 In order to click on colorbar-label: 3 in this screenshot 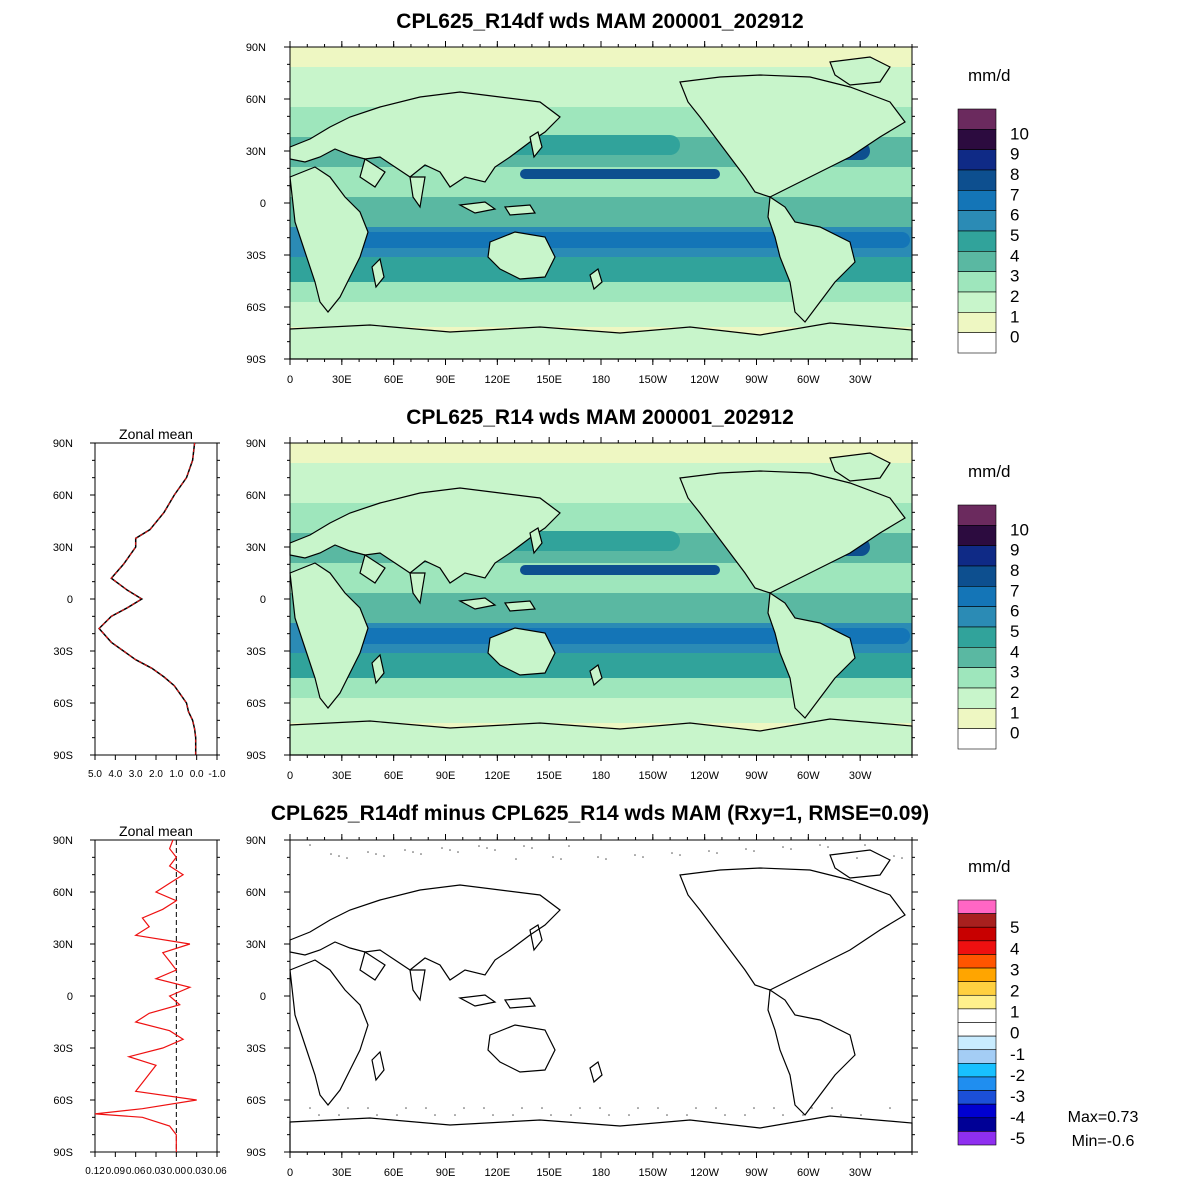, I will do `click(1014, 672)`.